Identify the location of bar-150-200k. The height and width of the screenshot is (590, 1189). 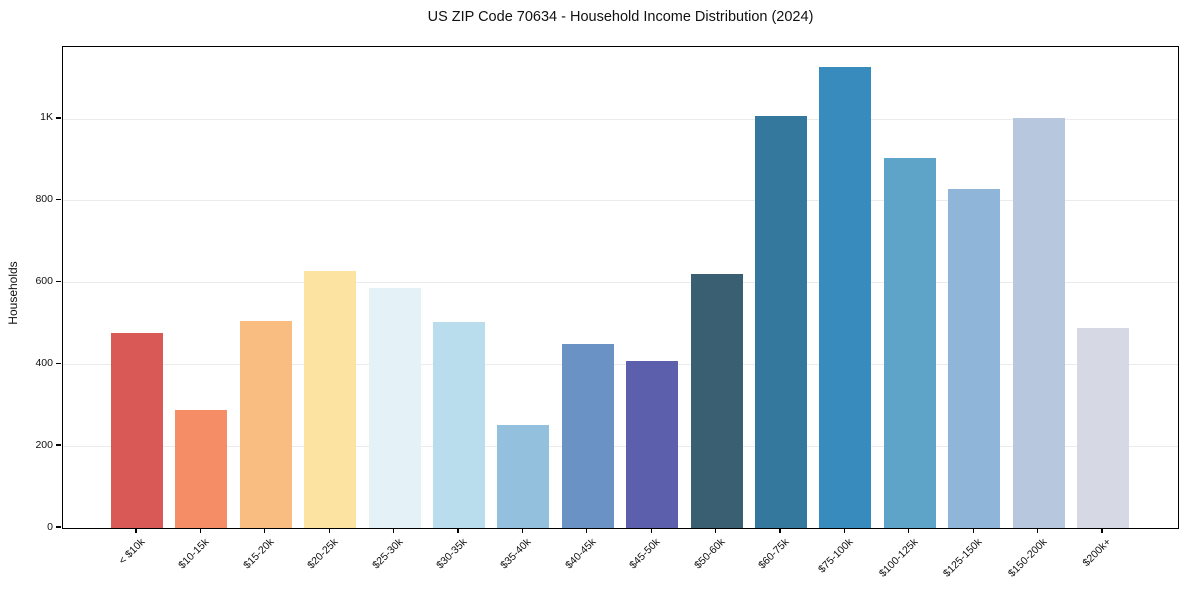
(1038, 323).